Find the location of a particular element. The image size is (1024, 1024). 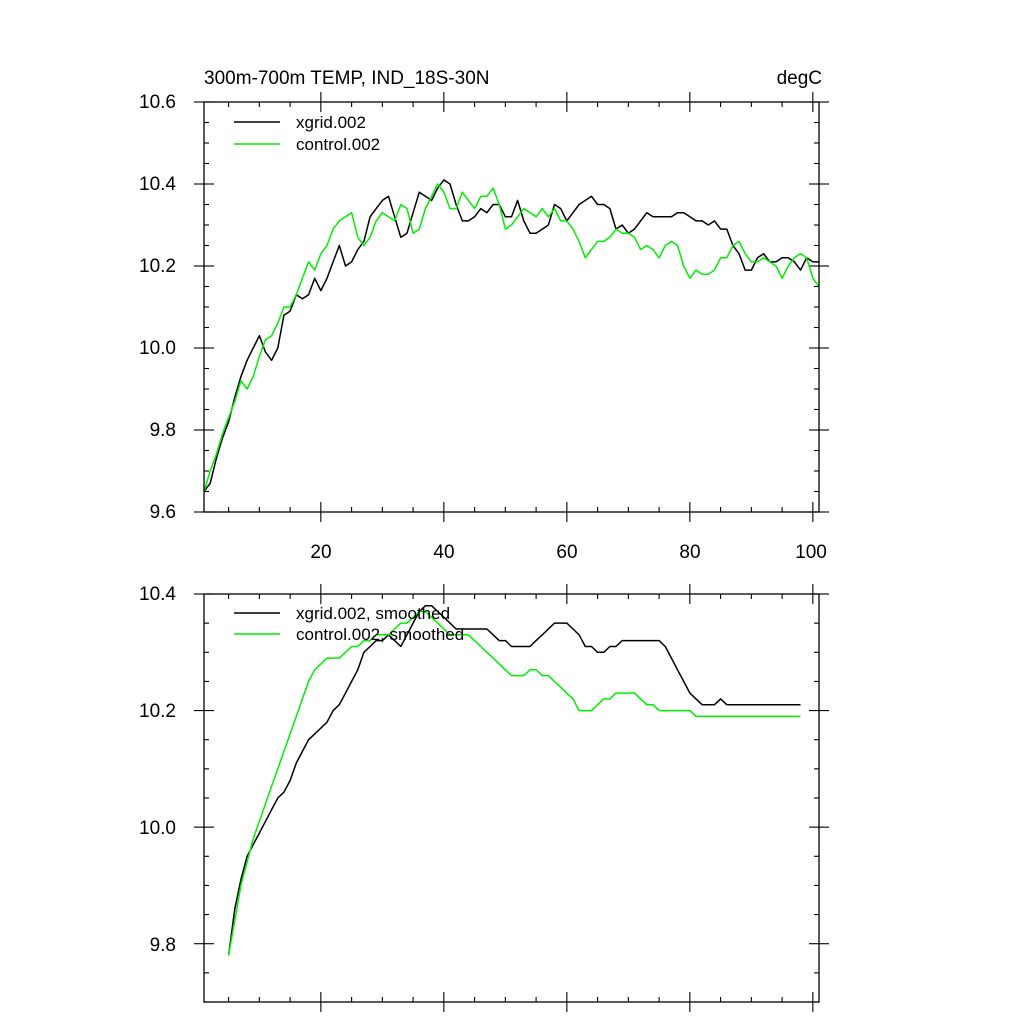

legend-label-xgrid-smoothed: xgrid.002, smoothed is located at coordinates (373, 613).